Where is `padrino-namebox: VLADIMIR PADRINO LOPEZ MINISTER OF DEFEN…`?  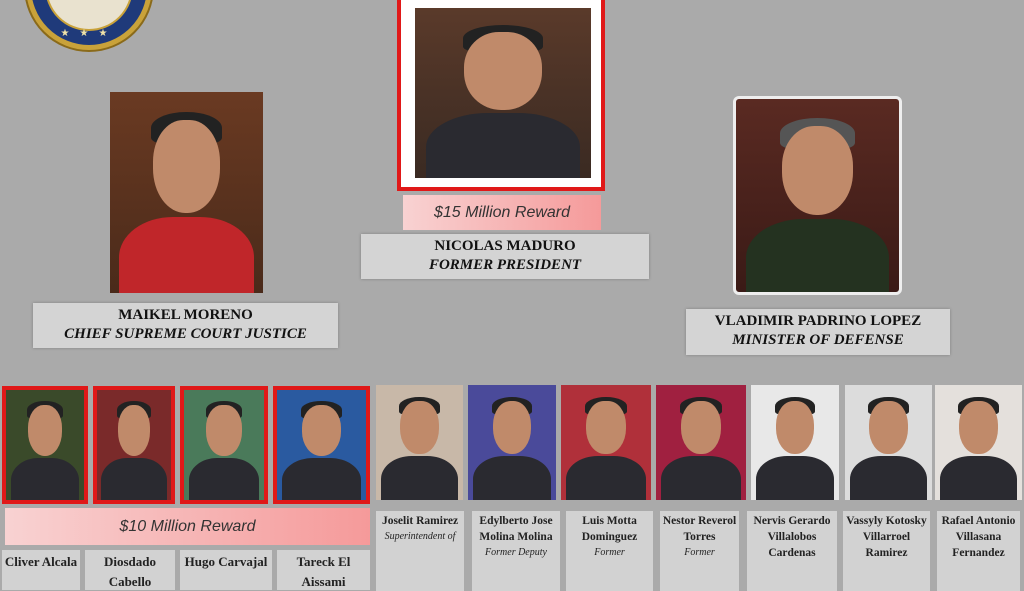
padrino-namebox: VLADIMIR PADRINO LOPEZ MINISTER OF DEFEN… is located at coordinates (818, 332).